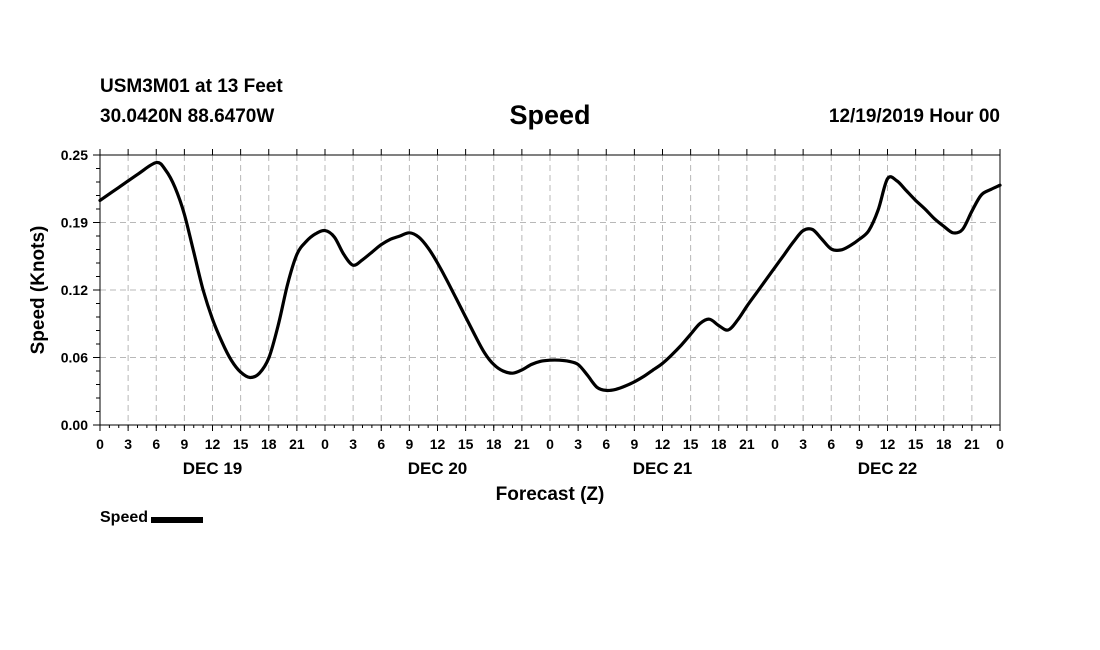 This screenshot has height=650, width=1100. I want to click on y-tick-label: 0.12, so click(74, 290).